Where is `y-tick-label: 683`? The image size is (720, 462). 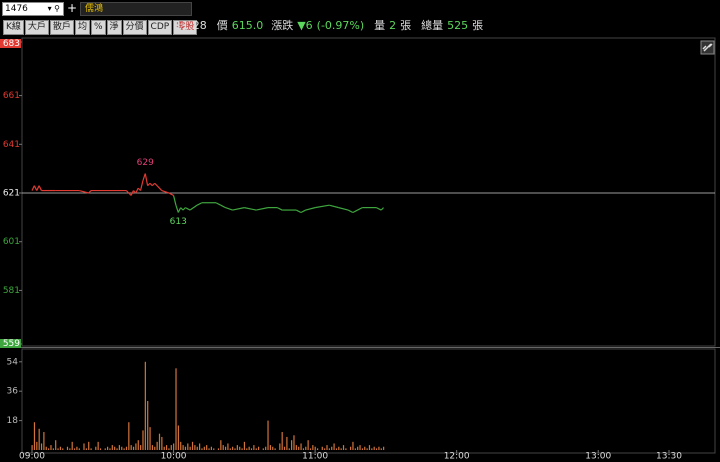
y-tick-label: 683 is located at coordinates (11, 44).